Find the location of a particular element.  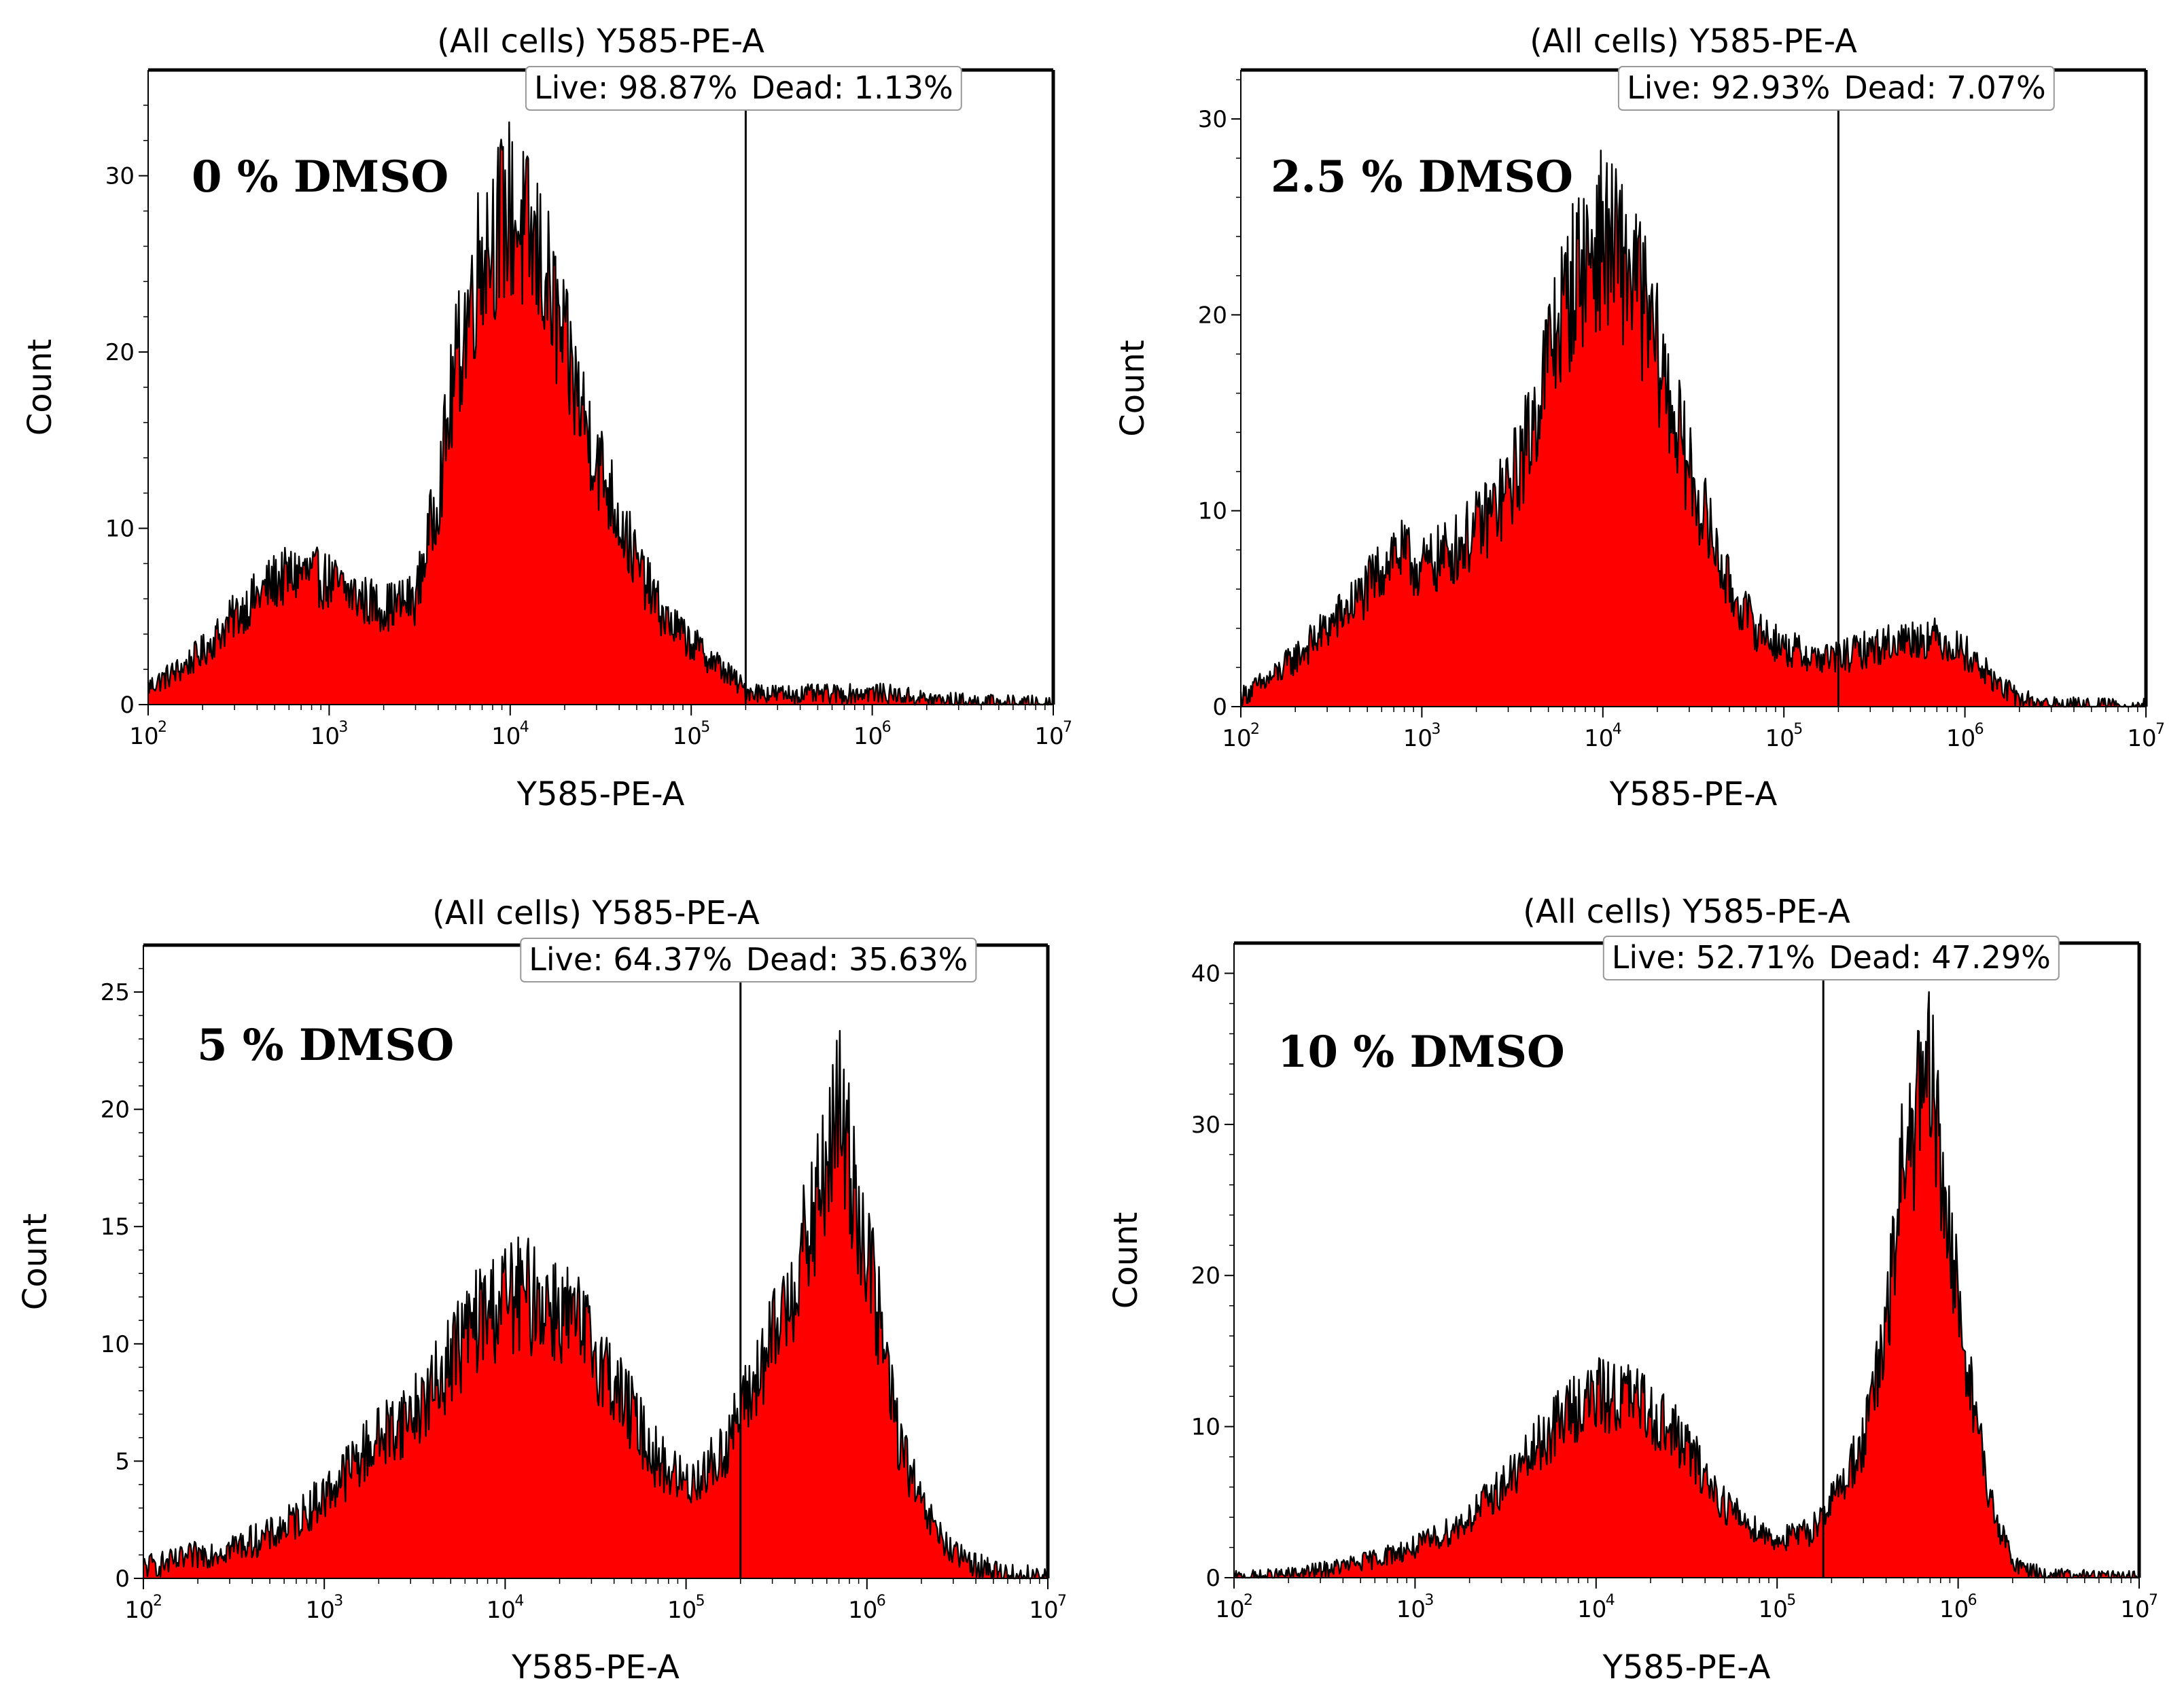

gate-dead-label: Dead: 35.63% is located at coordinates (857, 959).